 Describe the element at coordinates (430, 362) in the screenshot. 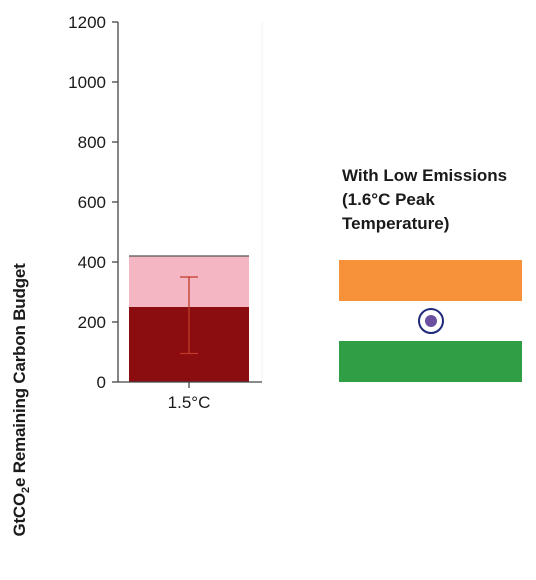

I see `flag-green-band` at that location.